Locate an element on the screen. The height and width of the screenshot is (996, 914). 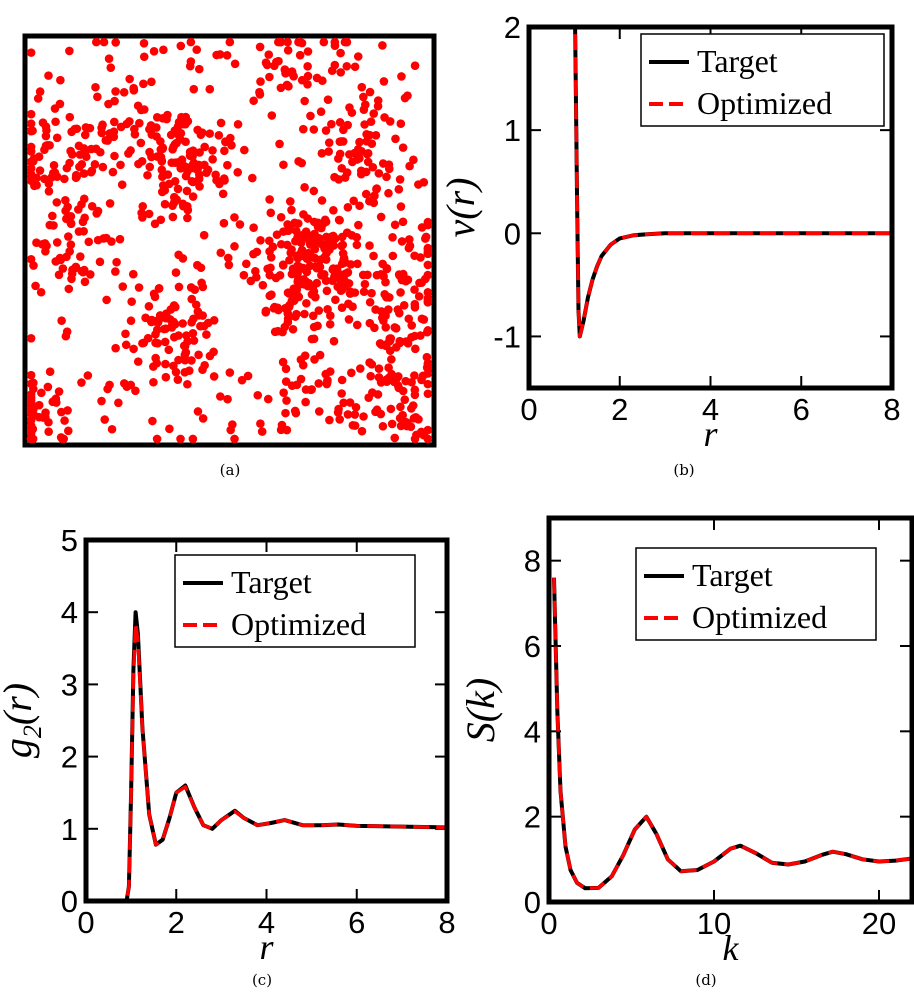
y-tick-label: 4 is located at coordinates (532, 731).